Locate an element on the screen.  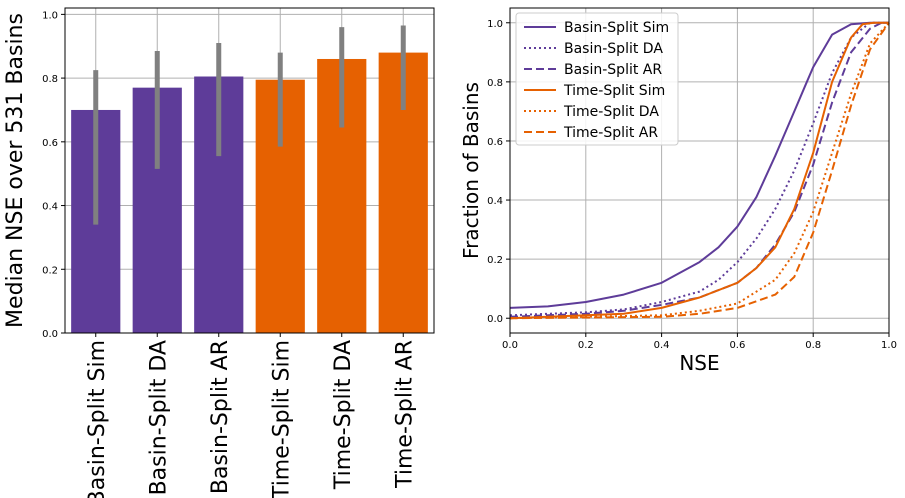
cdf-chart-x-tick-label: 0.4 is located at coordinates (662, 345).